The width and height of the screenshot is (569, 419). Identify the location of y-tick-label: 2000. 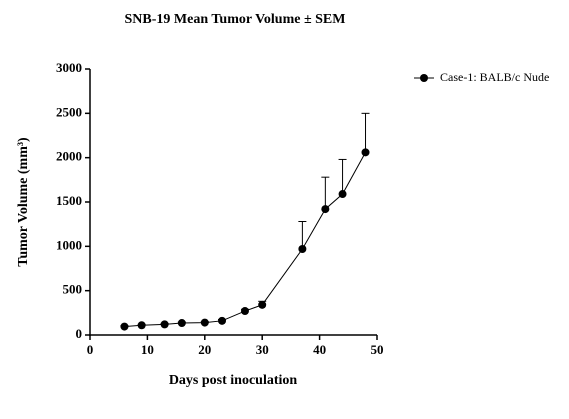
(69, 156).